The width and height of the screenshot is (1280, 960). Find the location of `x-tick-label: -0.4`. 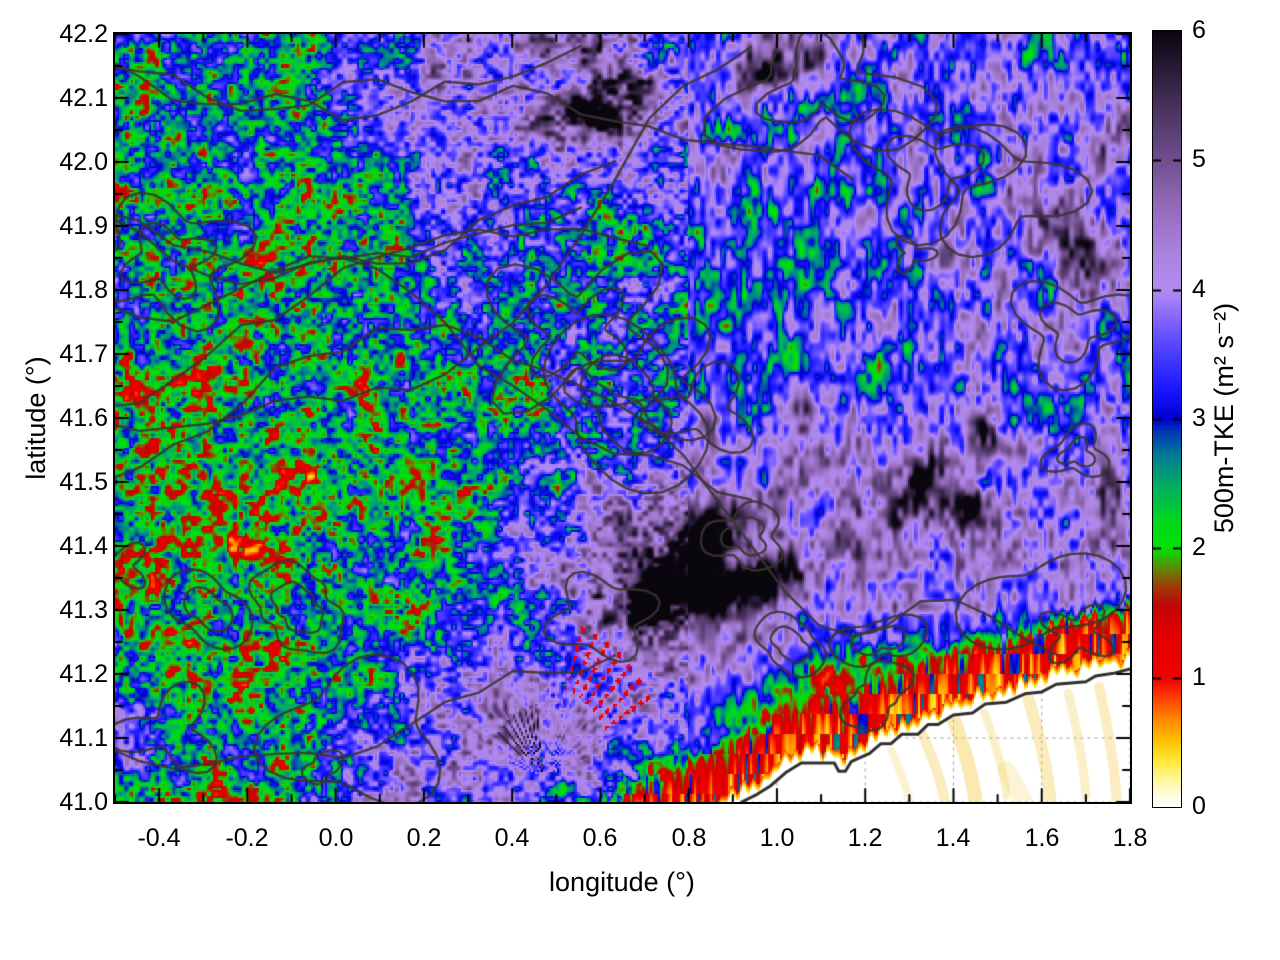

x-tick-label: -0.4 is located at coordinates (159, 838).